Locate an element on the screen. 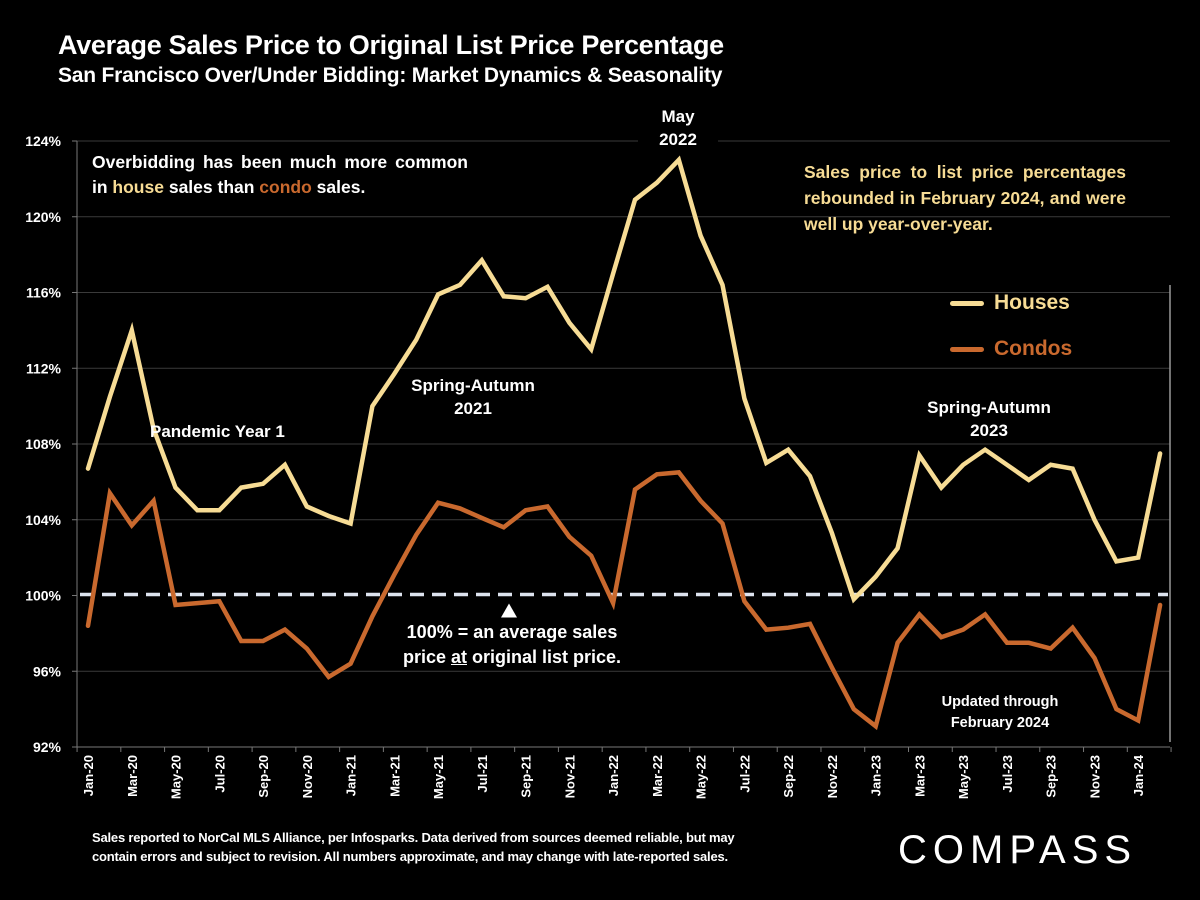 This screenshot has width=1200, height=900. annotation-spring-2021: Spring-Autumn 2021 is located at coordinates (473, 397).